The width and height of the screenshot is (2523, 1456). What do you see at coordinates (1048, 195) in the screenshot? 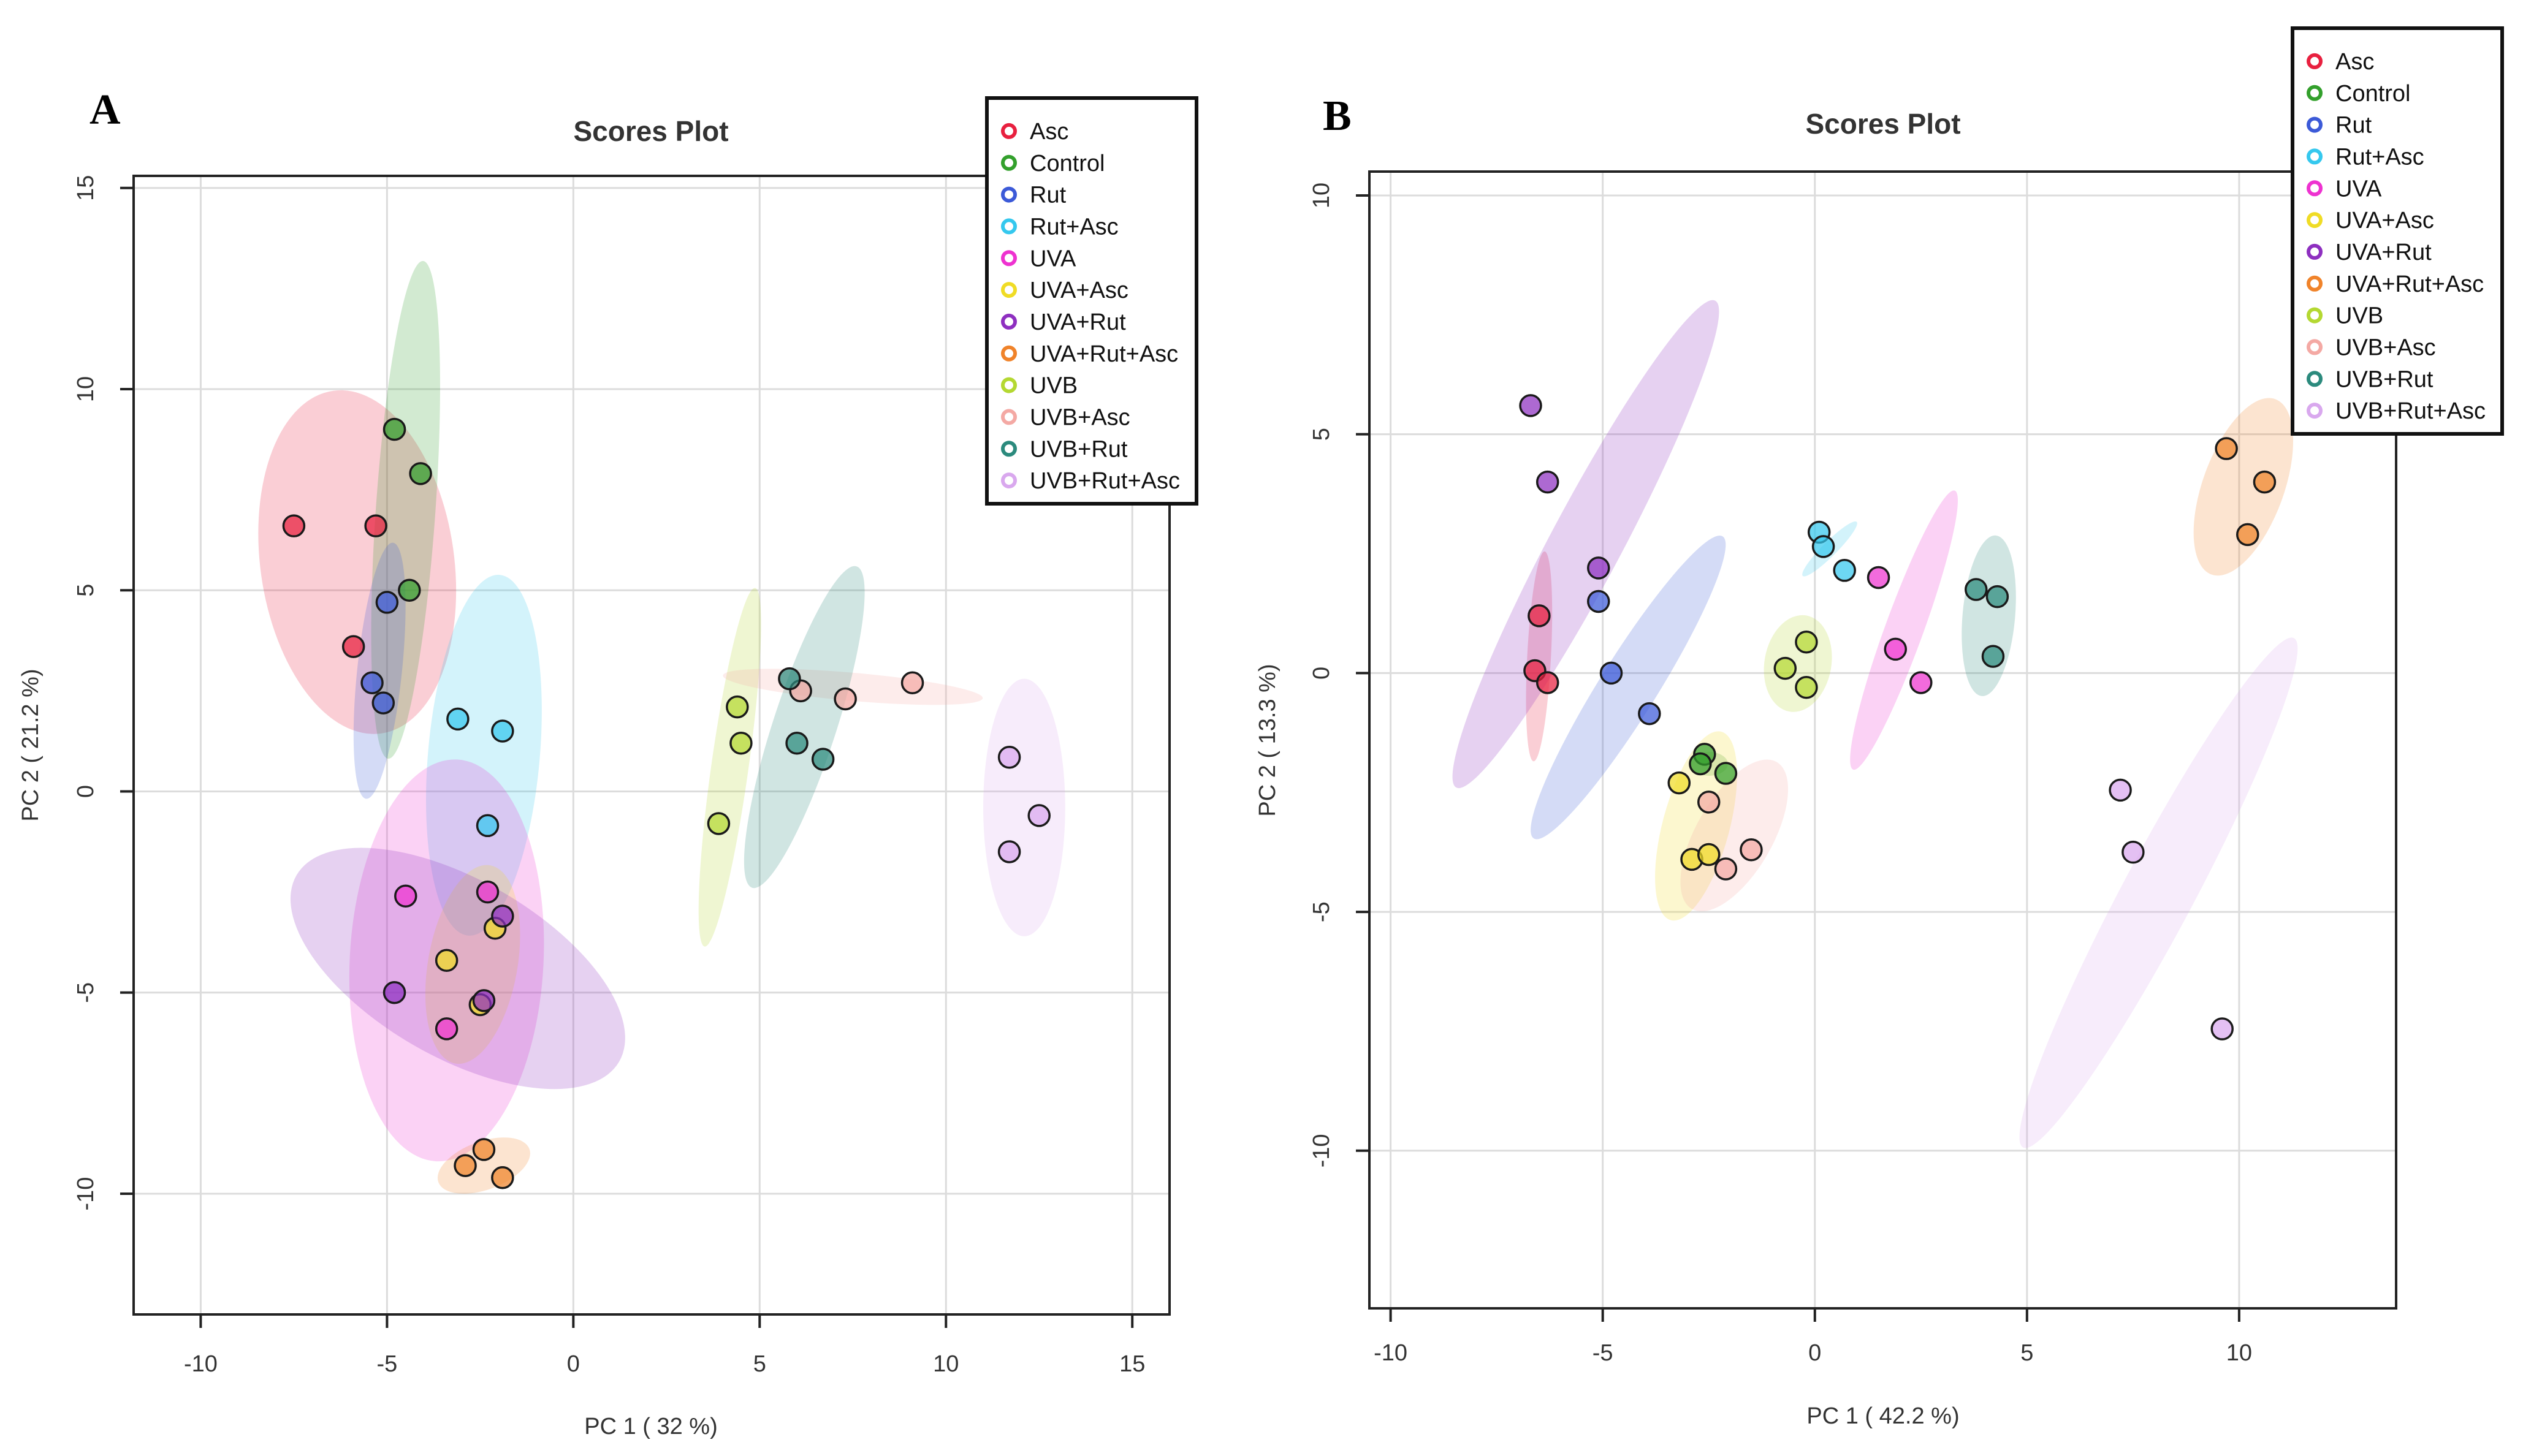
I see `legend-label-rut: Rut` at bounding box center [1048, 195].